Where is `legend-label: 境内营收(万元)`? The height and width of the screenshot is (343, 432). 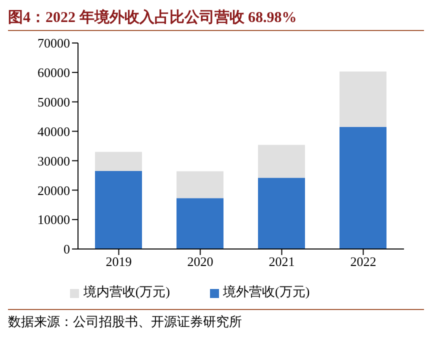 legend-label: 境内营收(万元) is located at coordinates (126, 291).